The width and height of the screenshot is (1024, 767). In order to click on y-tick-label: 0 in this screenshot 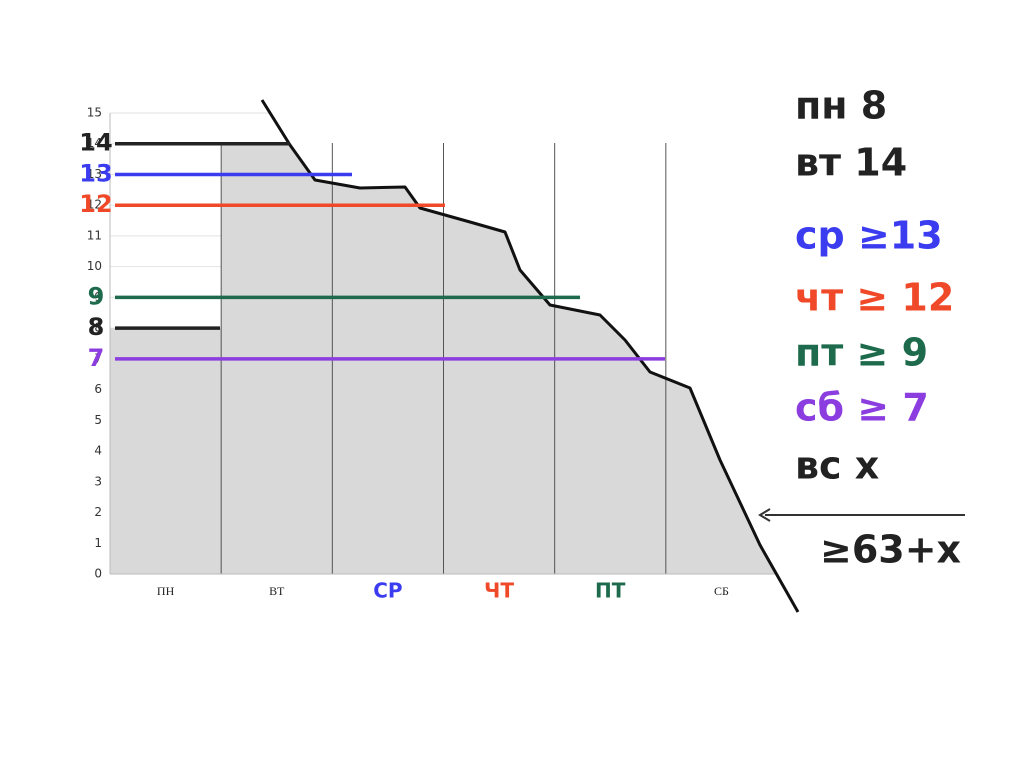, I will do `click(98, 574)`.